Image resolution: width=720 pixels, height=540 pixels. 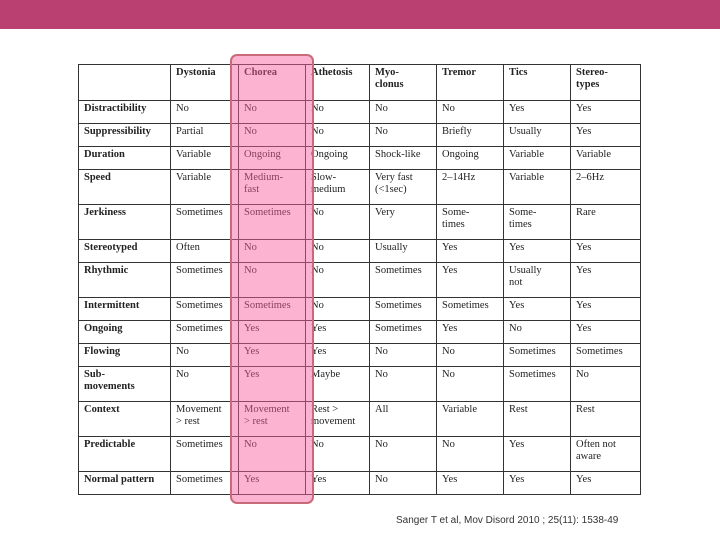 I want to click on row-header: Rhythmic, so click(x=124, y=280).